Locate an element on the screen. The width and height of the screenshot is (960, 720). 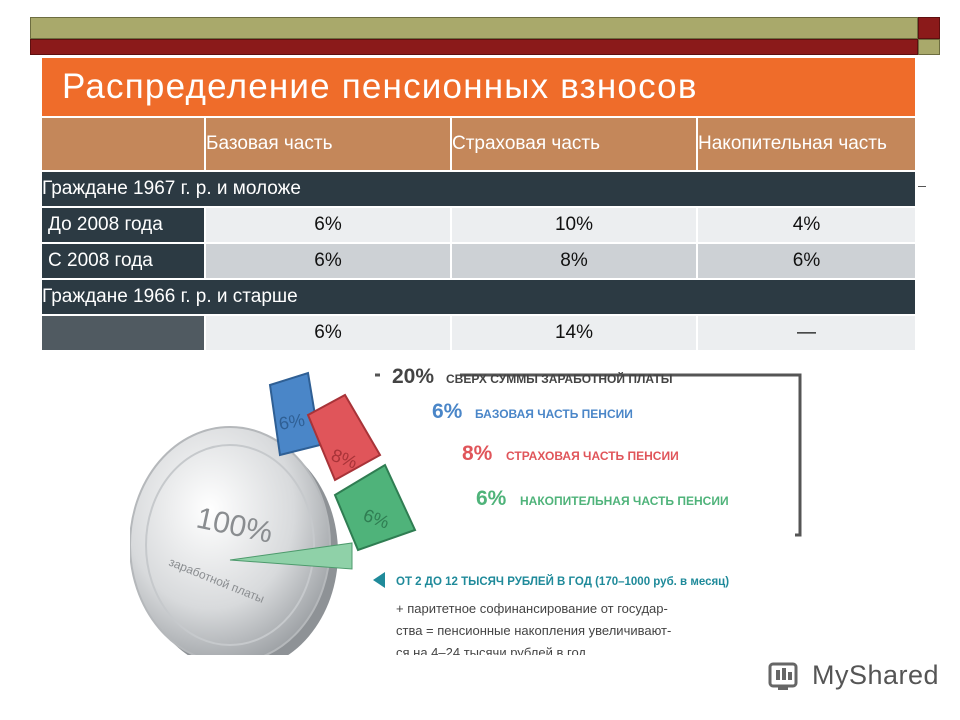
coin-rim is located at coordinates (230, 545).